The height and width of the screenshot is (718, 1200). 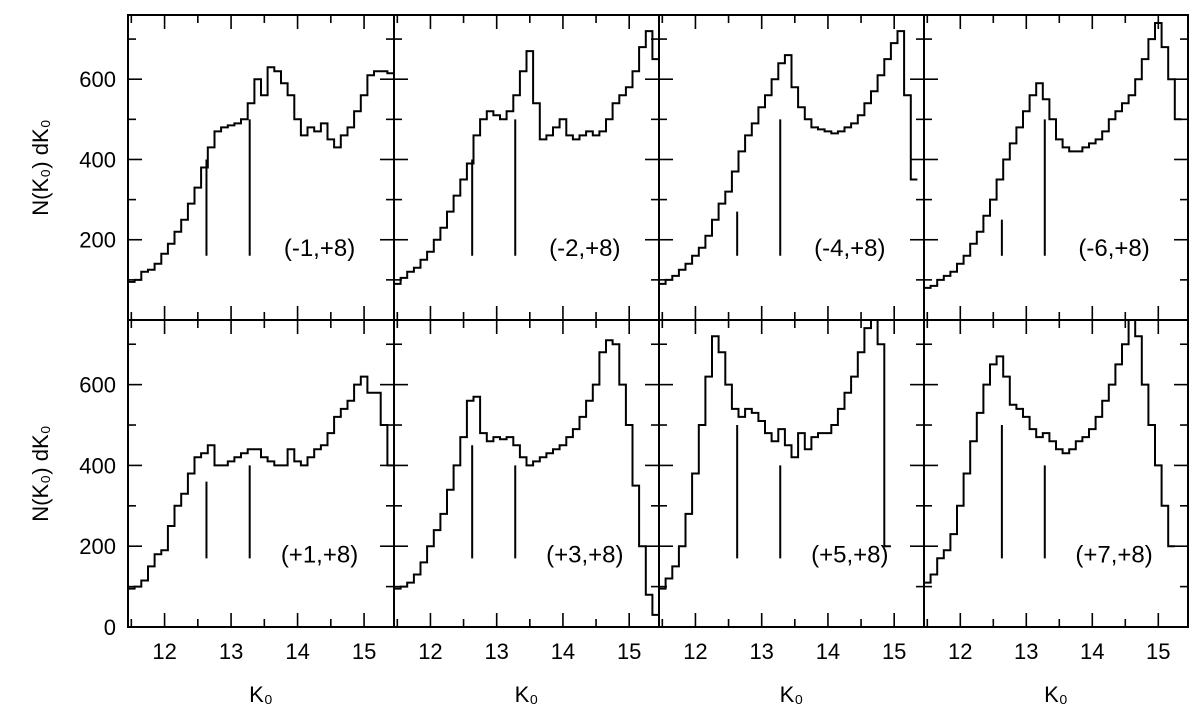 I want to click on panel-label-8: (+7,+8), so click(x=1113, y=555).